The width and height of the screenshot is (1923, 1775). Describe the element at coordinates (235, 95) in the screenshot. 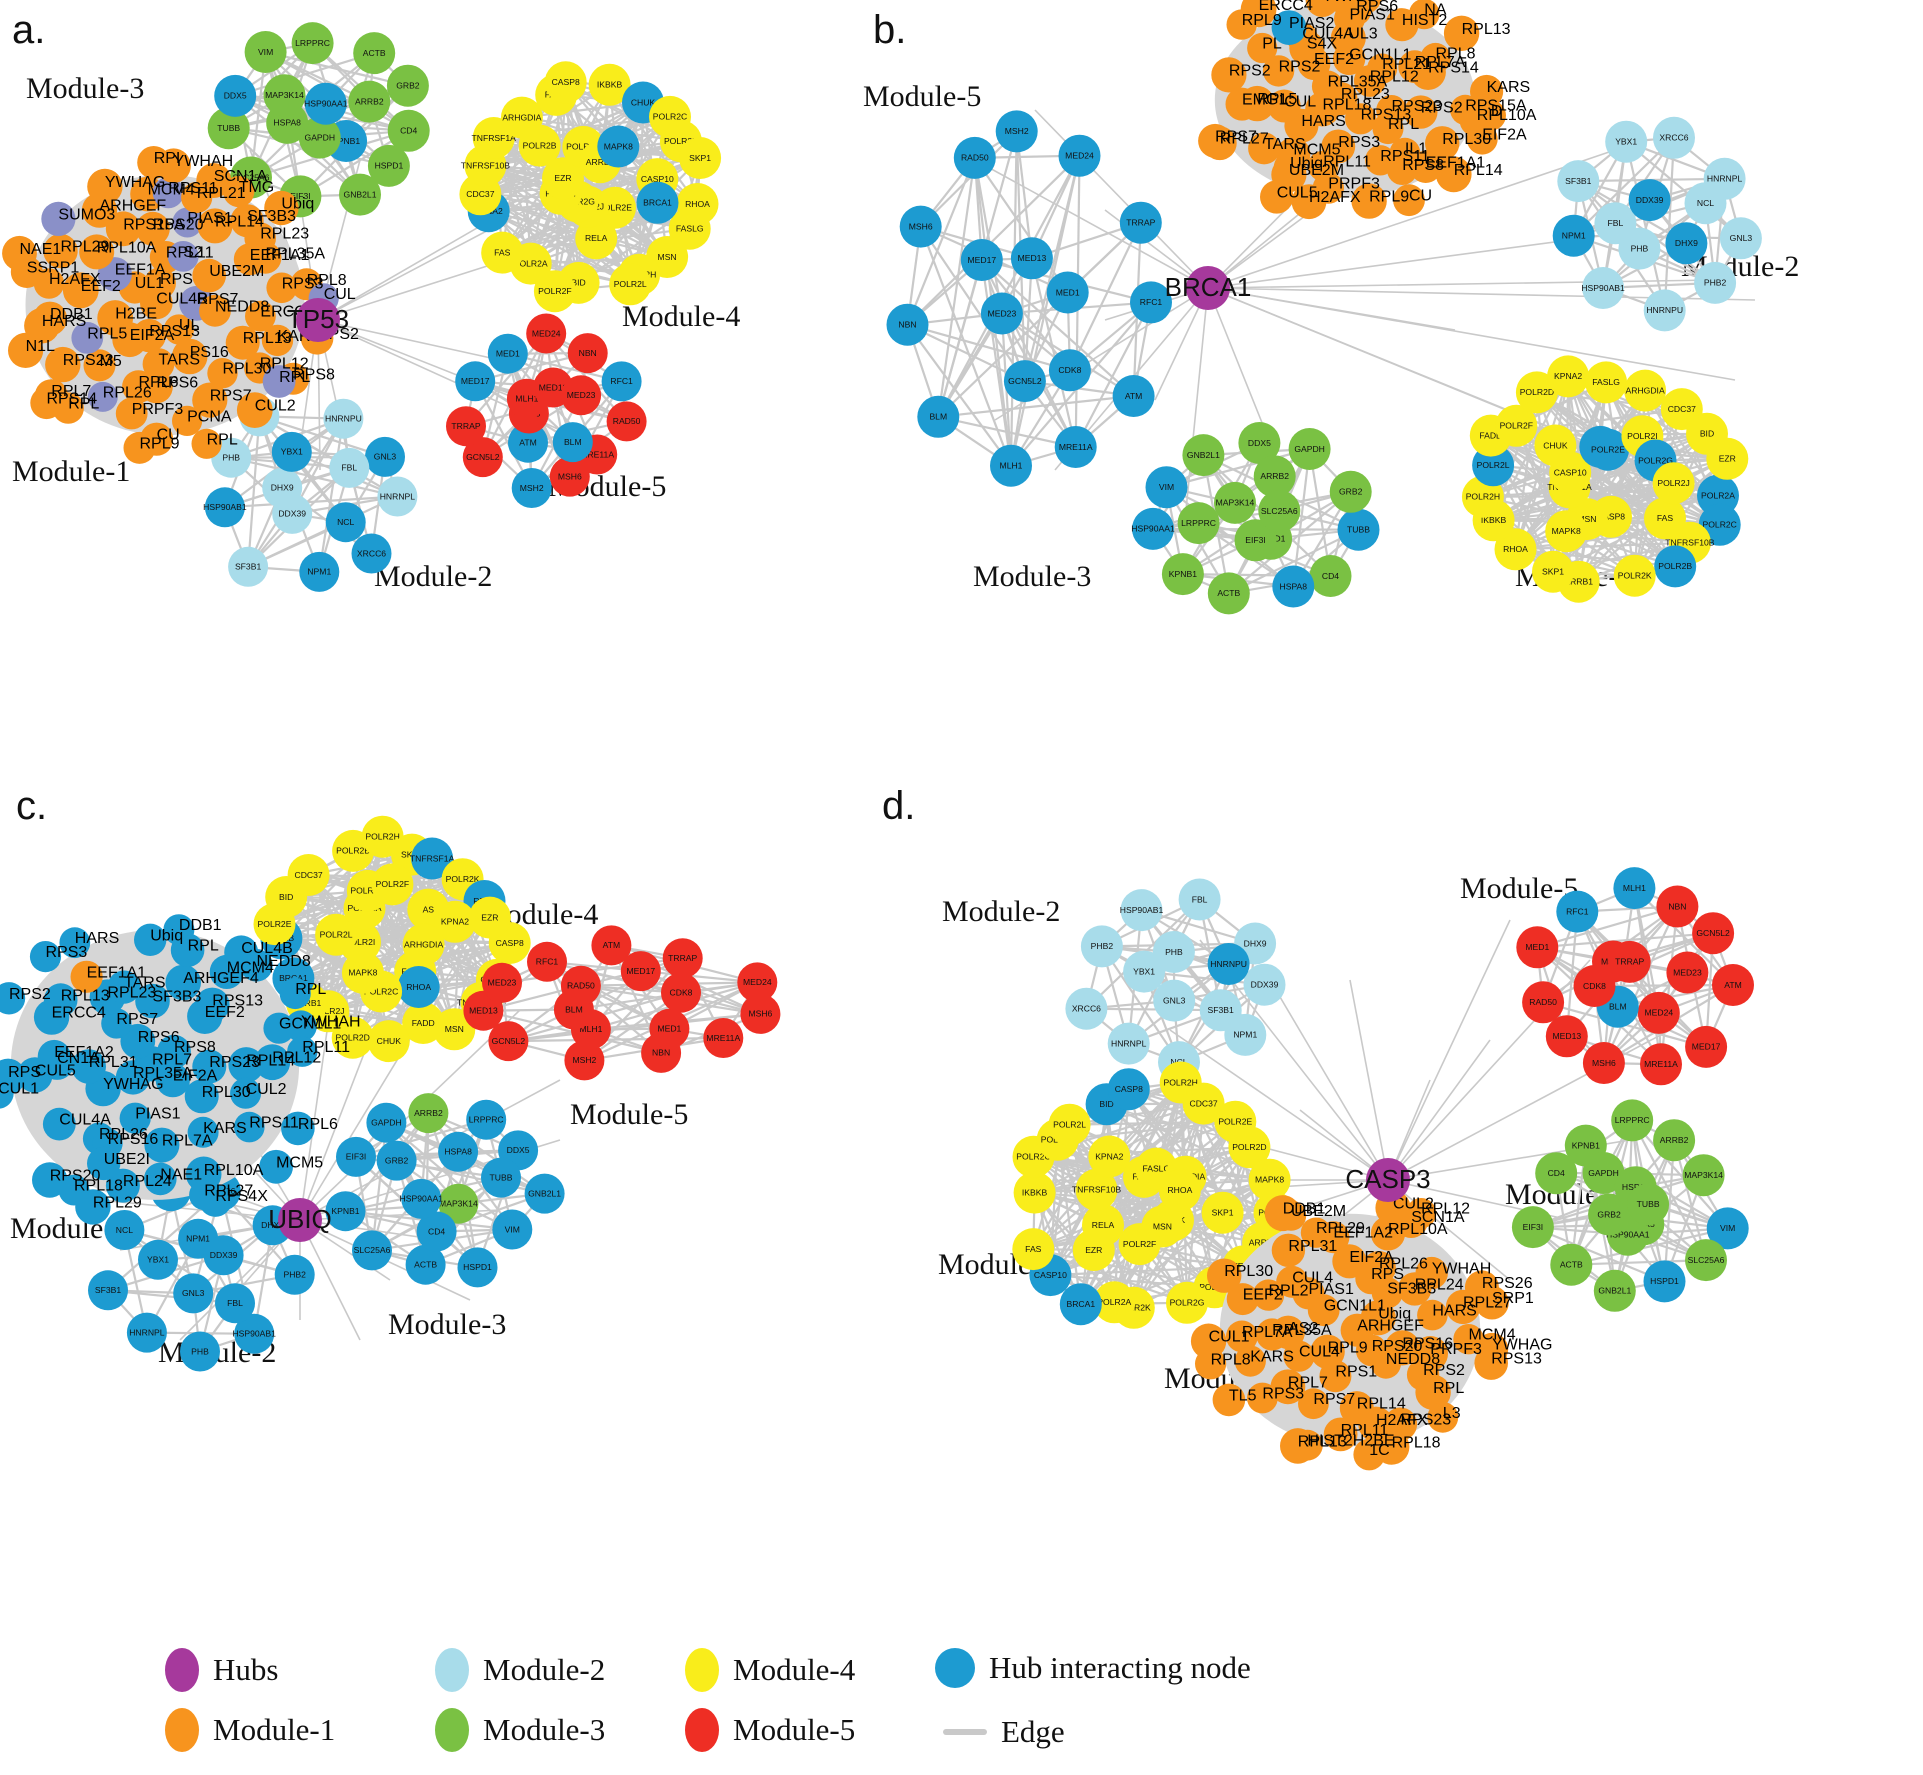

I see `network-node: DDX5` at that location.